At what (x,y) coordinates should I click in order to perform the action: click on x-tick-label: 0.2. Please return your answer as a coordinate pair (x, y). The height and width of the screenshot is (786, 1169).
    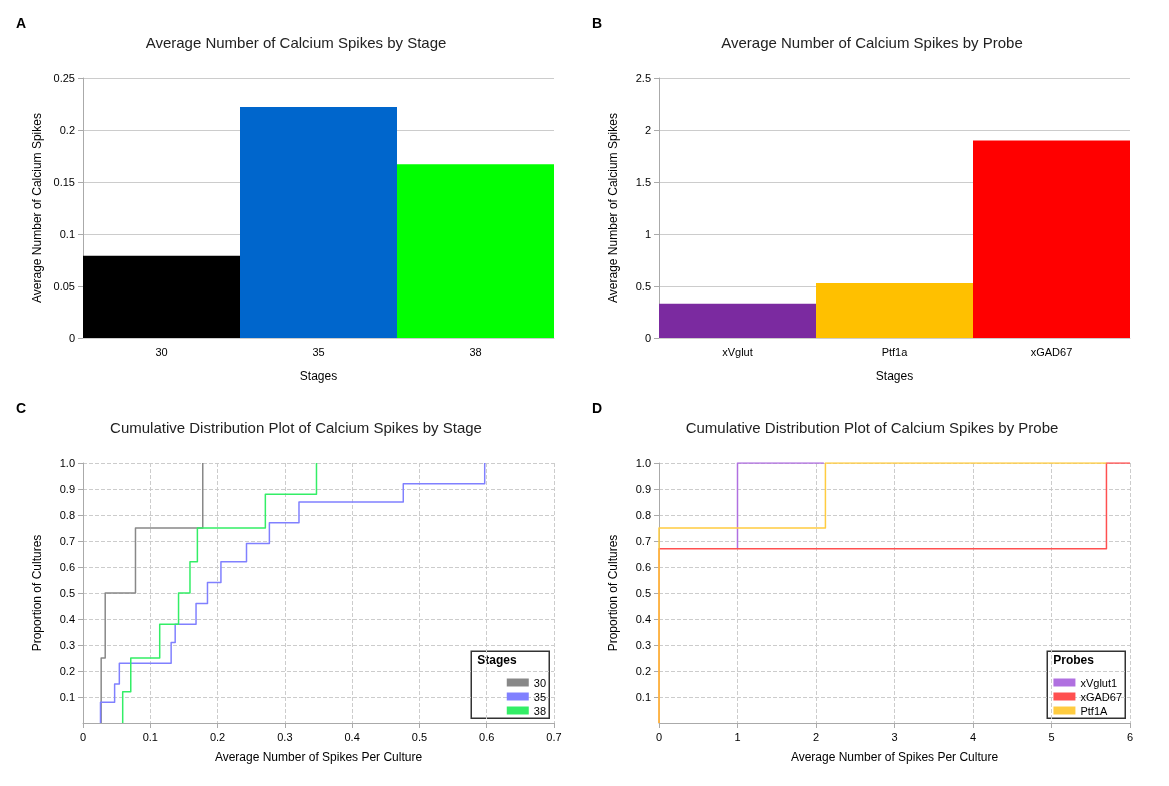
    Looking at the image, I should click on (217, 736).